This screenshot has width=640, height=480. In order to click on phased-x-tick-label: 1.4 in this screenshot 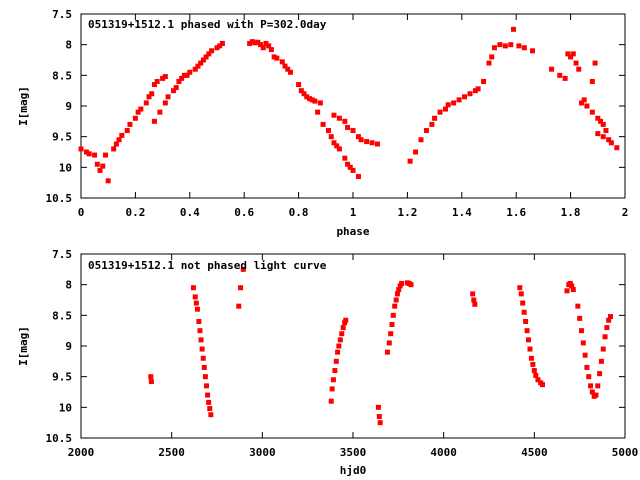, I will do `click(462, 212)`.